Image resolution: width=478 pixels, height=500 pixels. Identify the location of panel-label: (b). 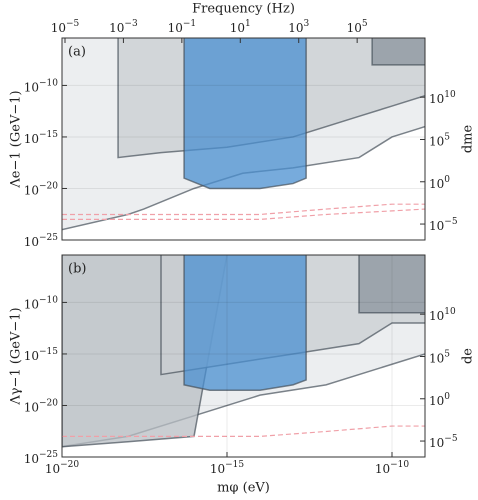
(77, 269).